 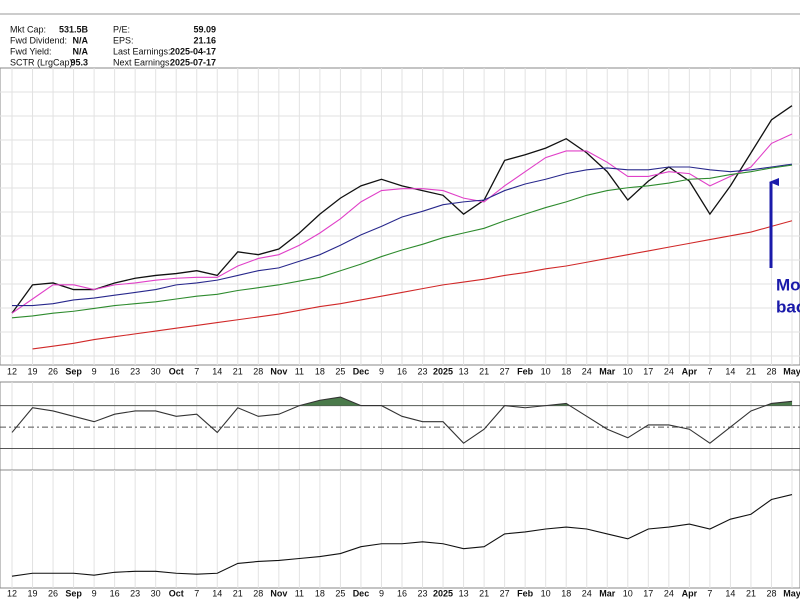 What do you see at coordinates (33, 371) in the screenshot?
I see `x-tick-label: 19` at bounding box center [33, 371].